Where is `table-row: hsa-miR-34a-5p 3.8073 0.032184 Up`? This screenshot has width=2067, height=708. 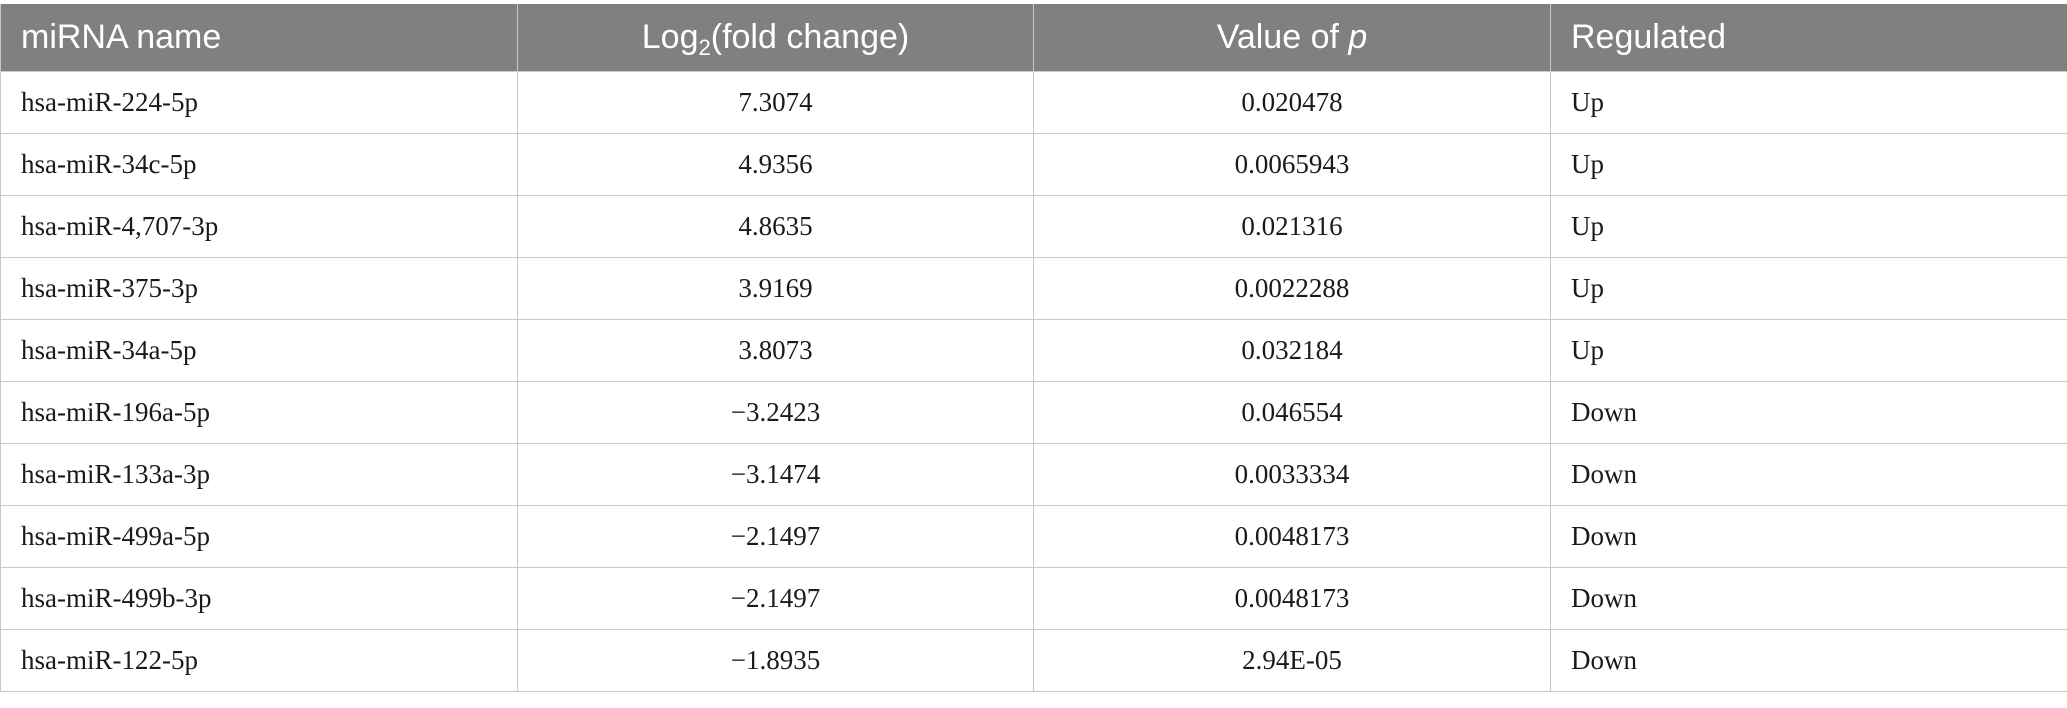 table-row: hsa-miR-34a-5p 3.8073 0.032184 Up is located at coordinates (1033, 350).